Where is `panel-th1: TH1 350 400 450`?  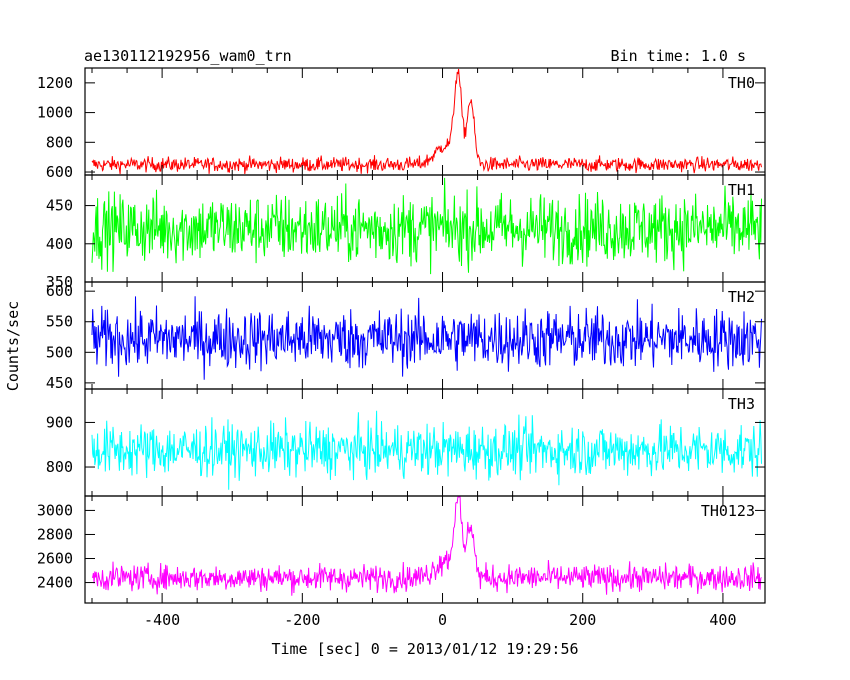 panel-th1: TH1 350 400 450 is located at coordinates (406, 232).